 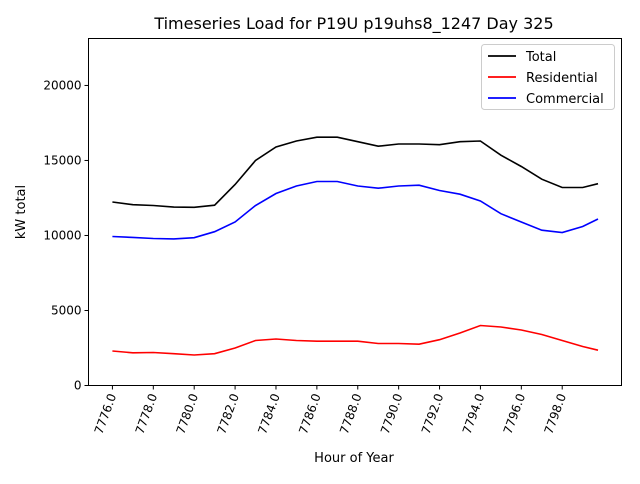 I want to click on series-line-commercial, so click(x=355, y=210).